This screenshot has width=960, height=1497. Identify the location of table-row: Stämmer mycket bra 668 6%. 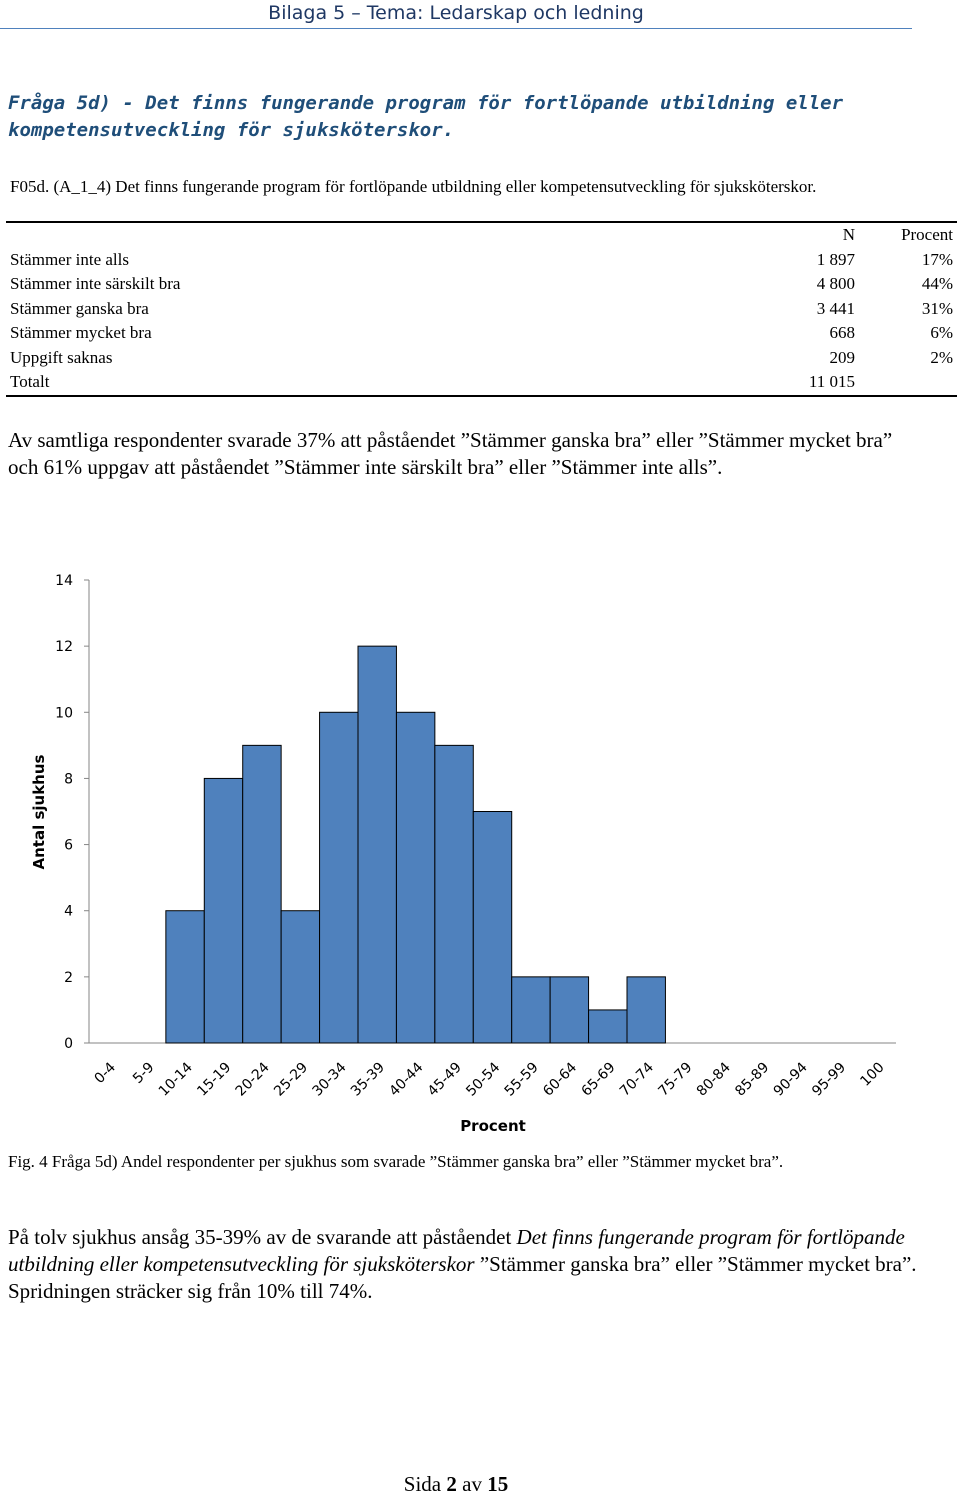
(481, 333).